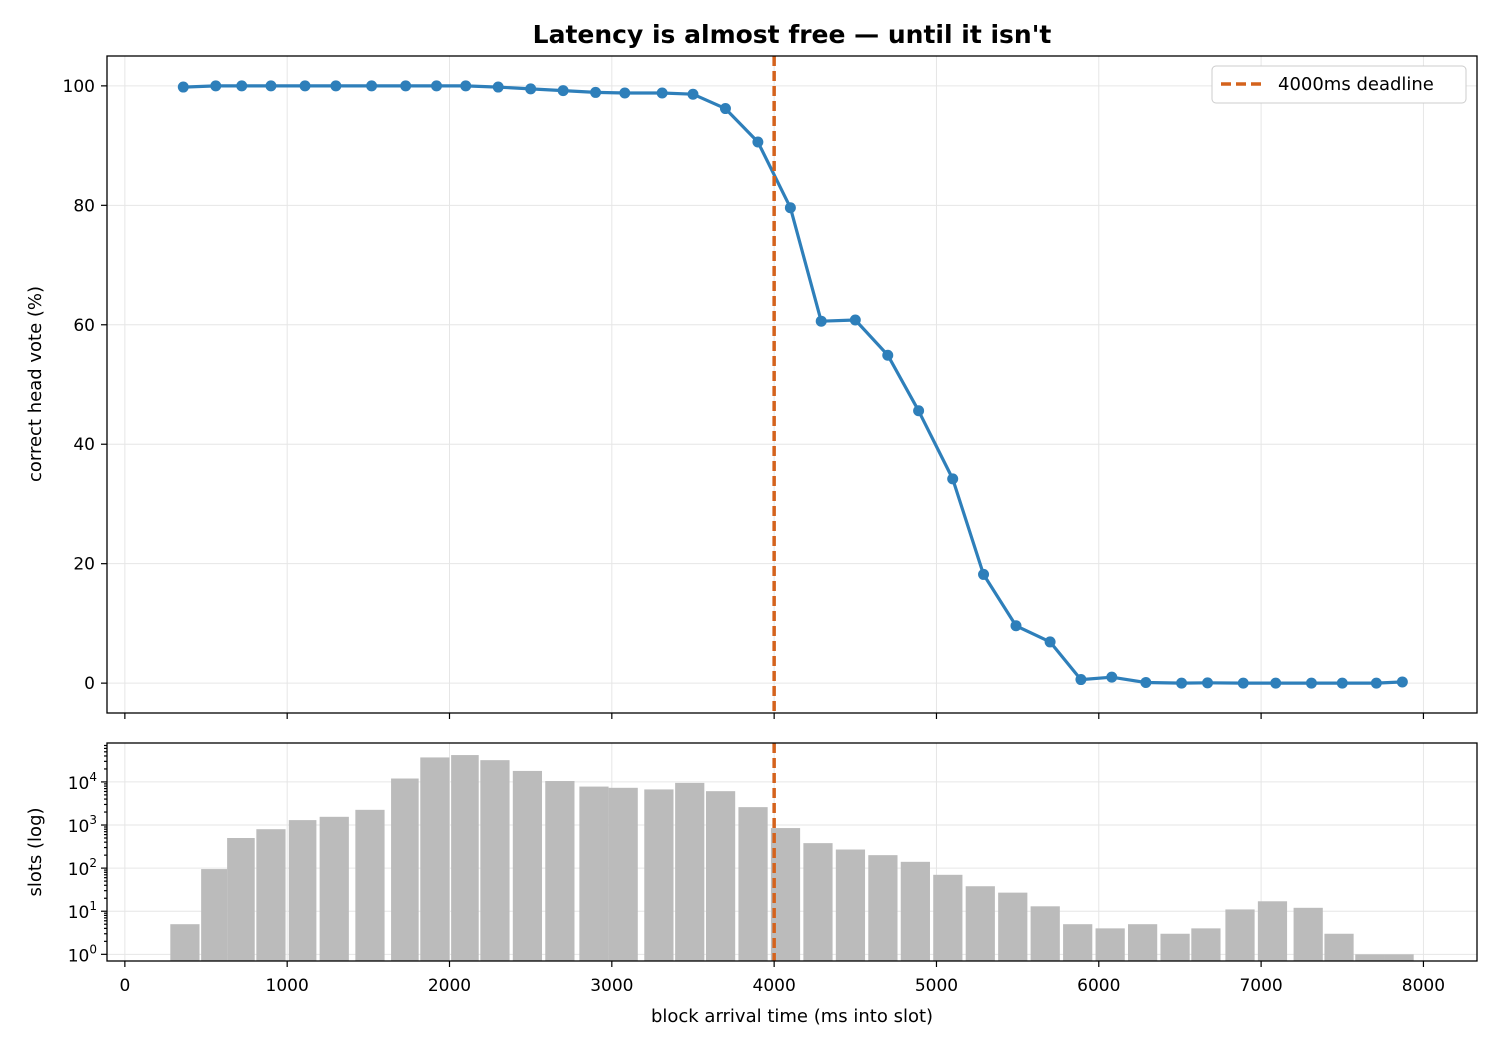 This screenshot has height=1050, width=1500. I want to click on bottom-y-axis-label: slots (log), so click(35, 851).